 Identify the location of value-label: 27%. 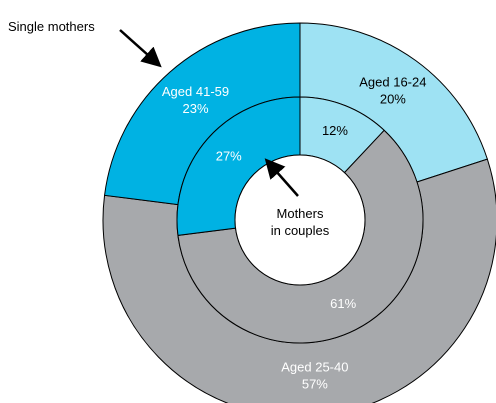
(229, 156).